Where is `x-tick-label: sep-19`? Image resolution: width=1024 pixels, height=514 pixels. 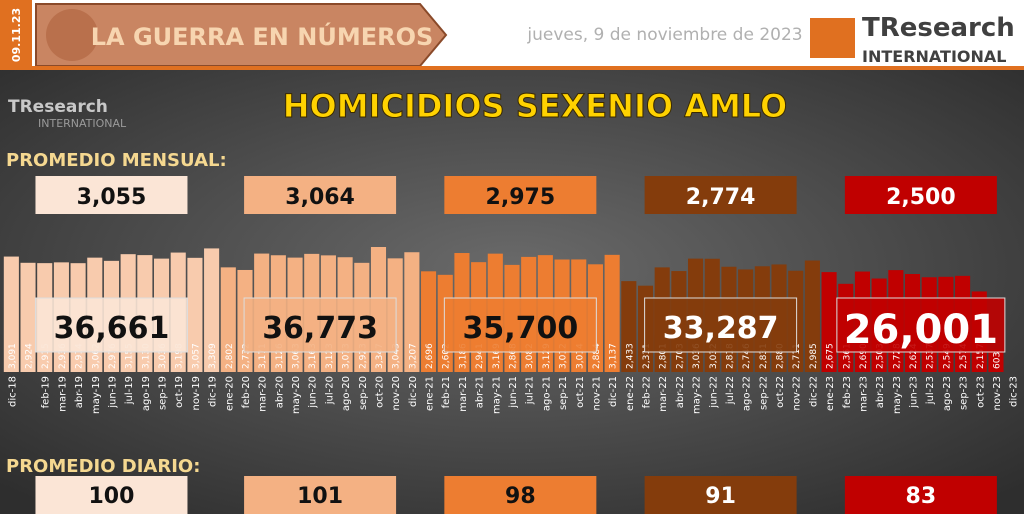
x-tick-label: sep-19 is located at coordinates (163, 393).